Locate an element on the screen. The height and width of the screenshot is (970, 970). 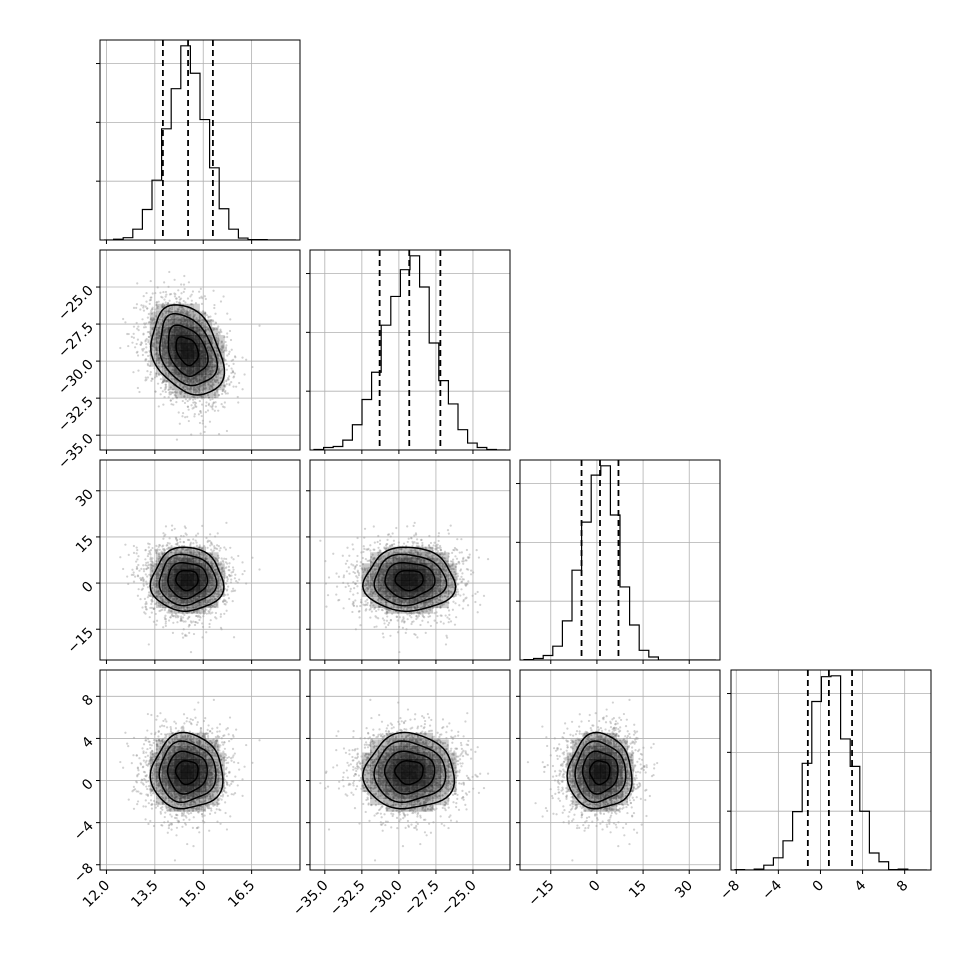
y-tick-label: −32.5 is located at coordinates (76, 415).